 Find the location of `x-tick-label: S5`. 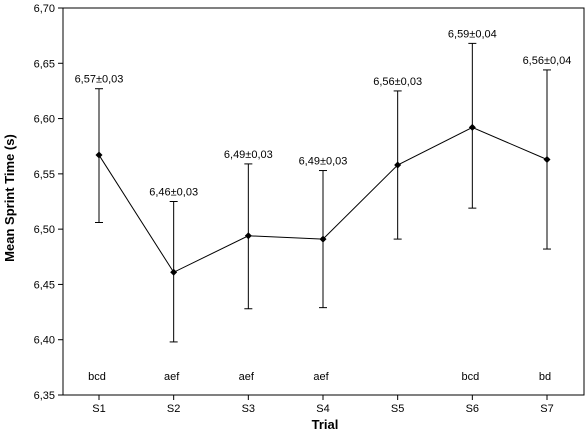

x-tick-label: S5 is located at coordinates (397, 409).